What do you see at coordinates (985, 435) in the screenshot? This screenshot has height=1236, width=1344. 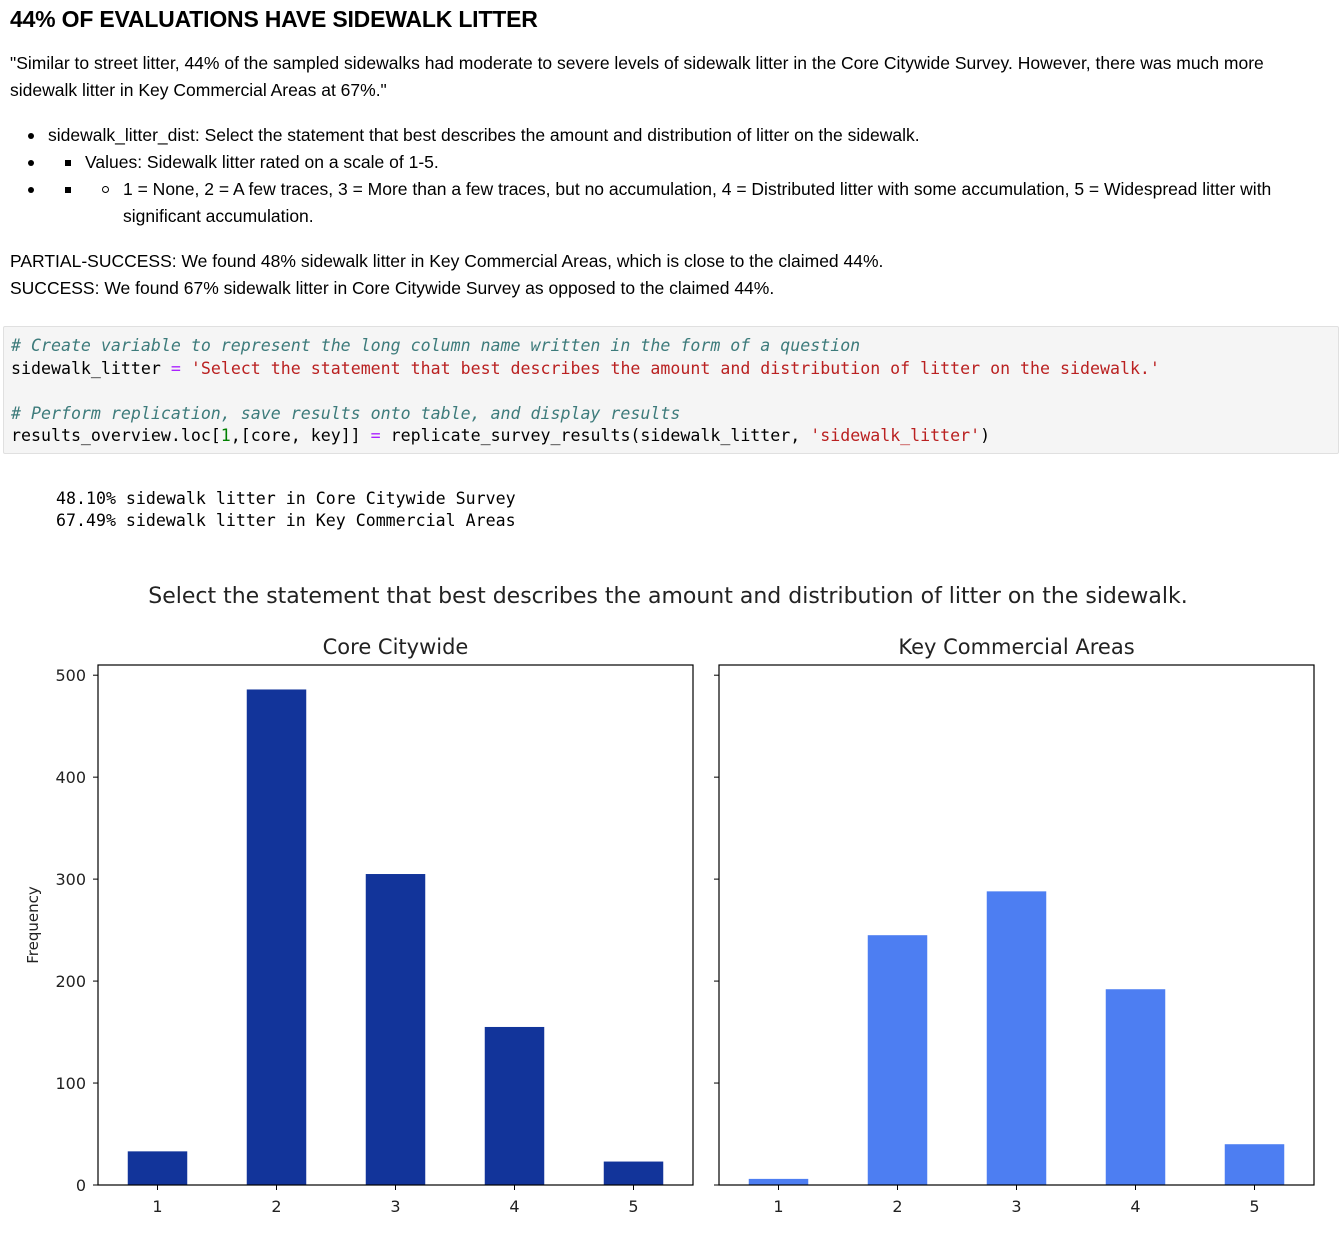 I see `code-text-segment: )` at bounding box center [985, 435].